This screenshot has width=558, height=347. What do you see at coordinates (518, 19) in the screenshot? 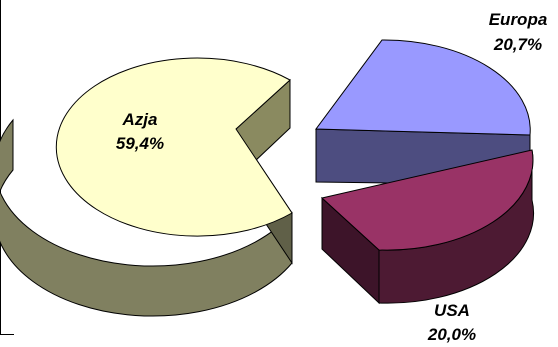
I see `label-europa-name: Europa` at bounding box center [518, 19].